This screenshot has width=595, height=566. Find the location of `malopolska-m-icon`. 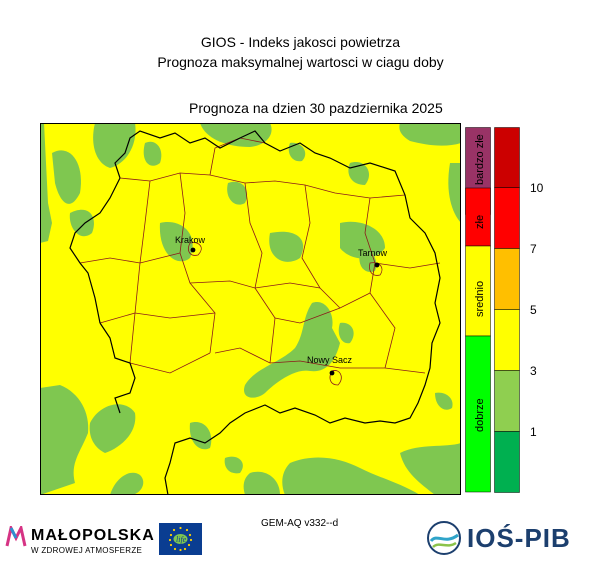

malopolska-m-icon is located at coordinates (16, 536).